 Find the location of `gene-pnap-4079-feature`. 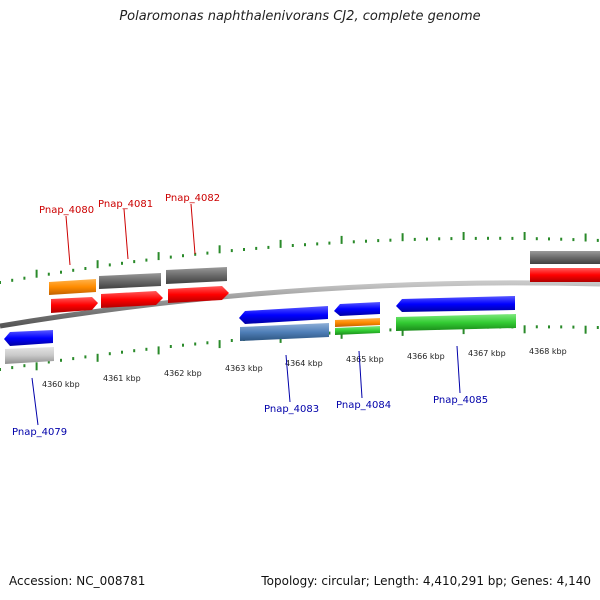

gene-pnap-4079-feature is located at coordinates (29, 355).